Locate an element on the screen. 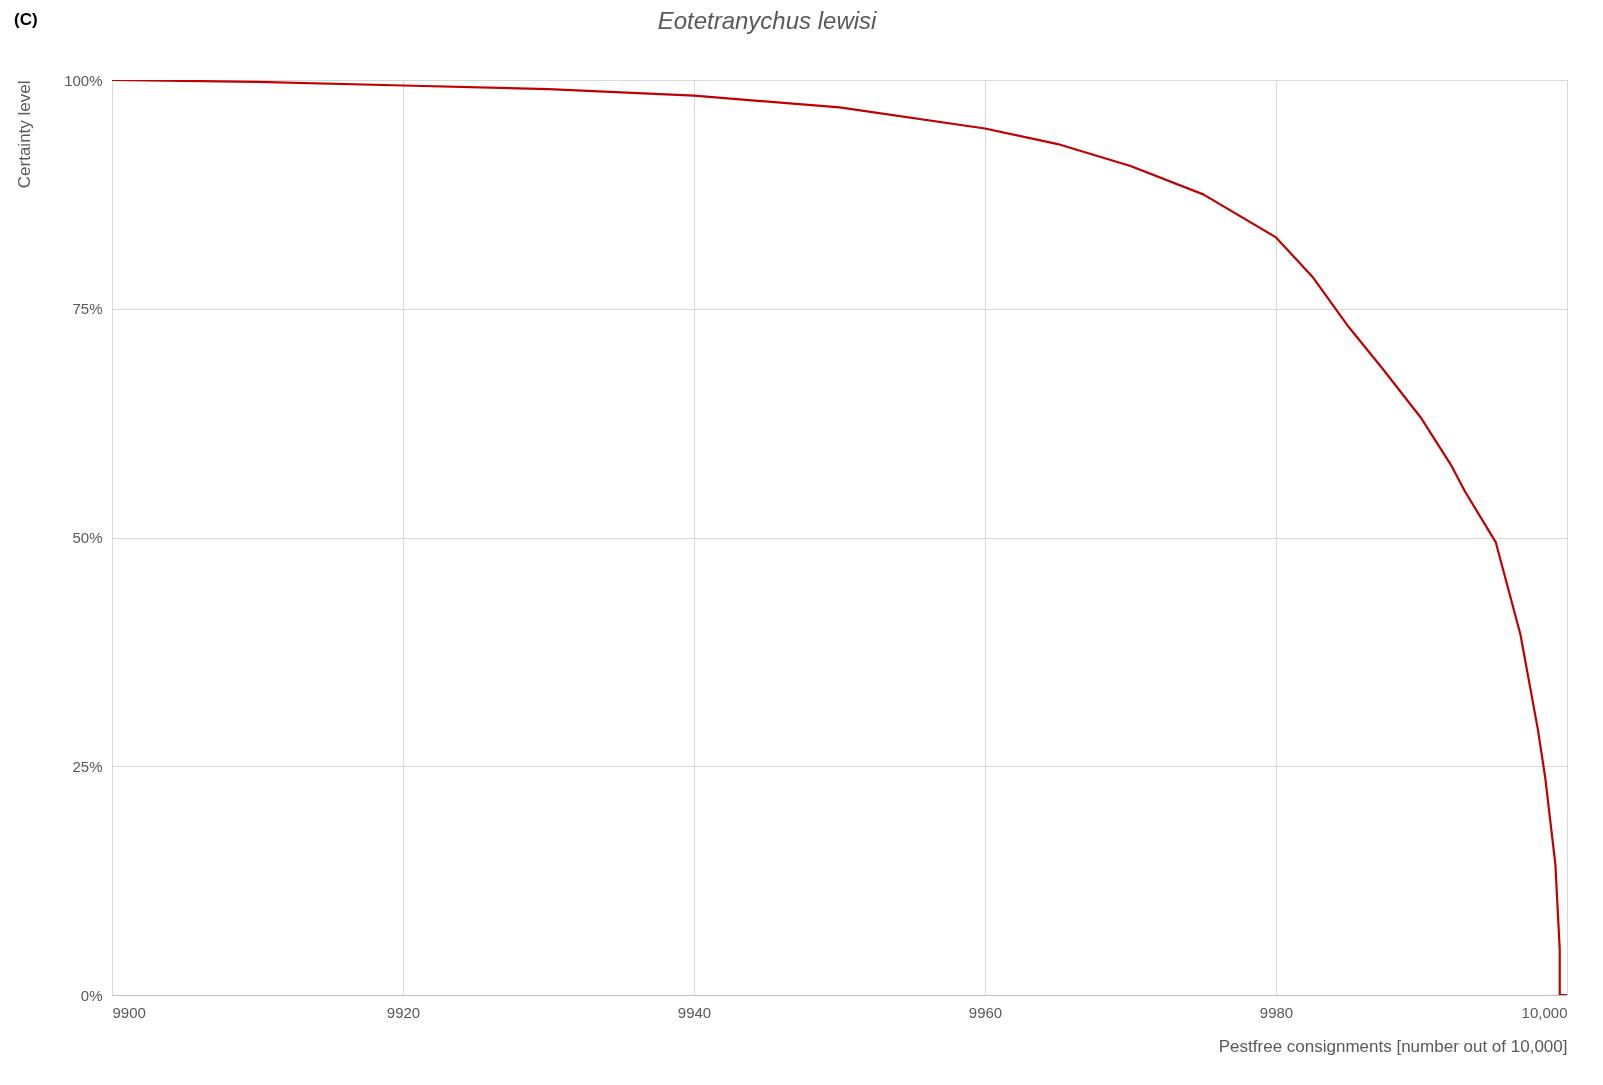  y-tick-label: 75% is located at coordinates (87, 309).